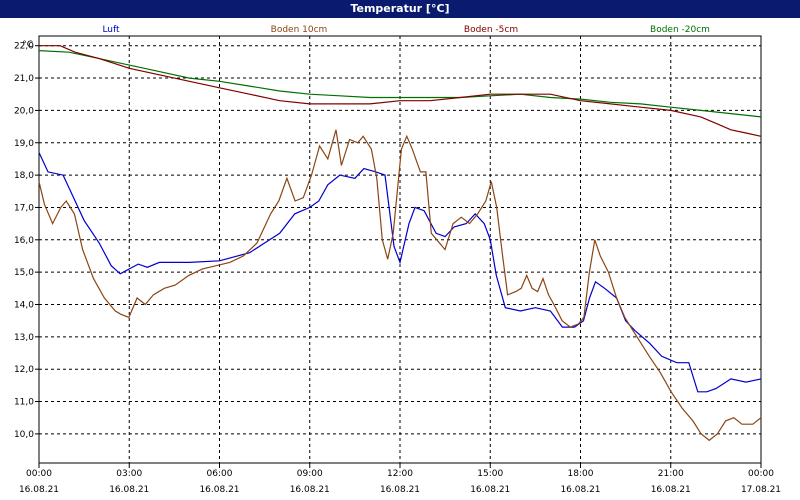  What do you see at coordinates (400, 9) in the screenshot?
I see `chart-title: Temperatur [°C]` at bounding box center [400, 9].